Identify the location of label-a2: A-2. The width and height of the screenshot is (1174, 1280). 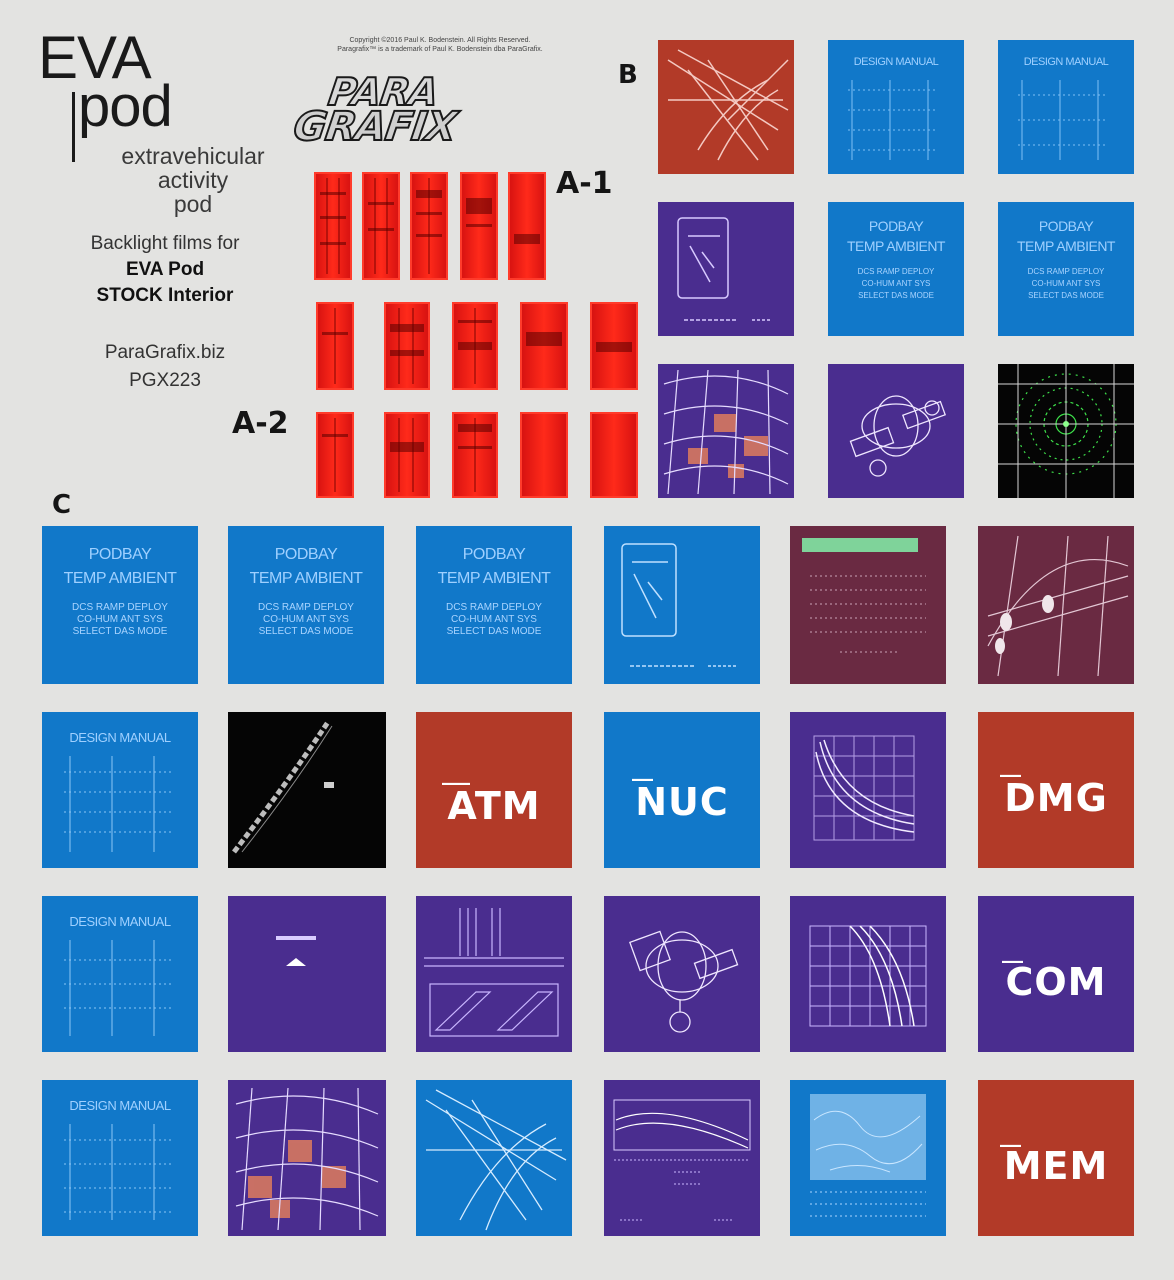
(260, 423).